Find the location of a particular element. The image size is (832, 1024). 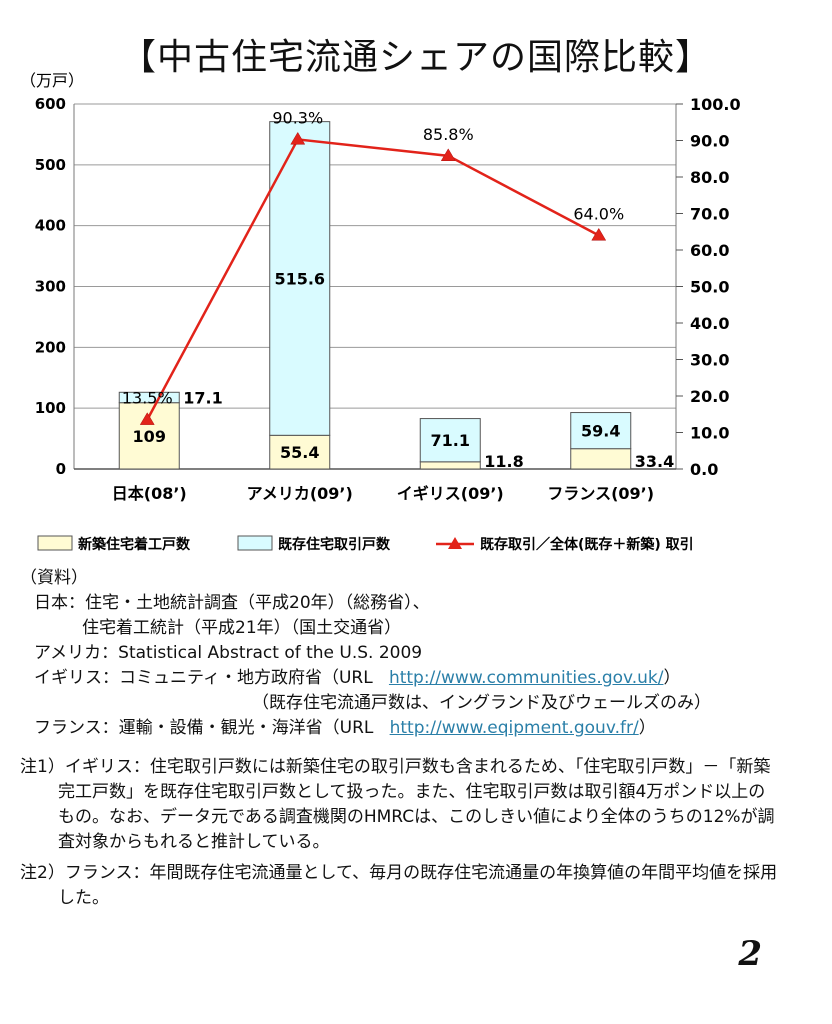

share-label: 13.5% is located at coordinates (147, 398).